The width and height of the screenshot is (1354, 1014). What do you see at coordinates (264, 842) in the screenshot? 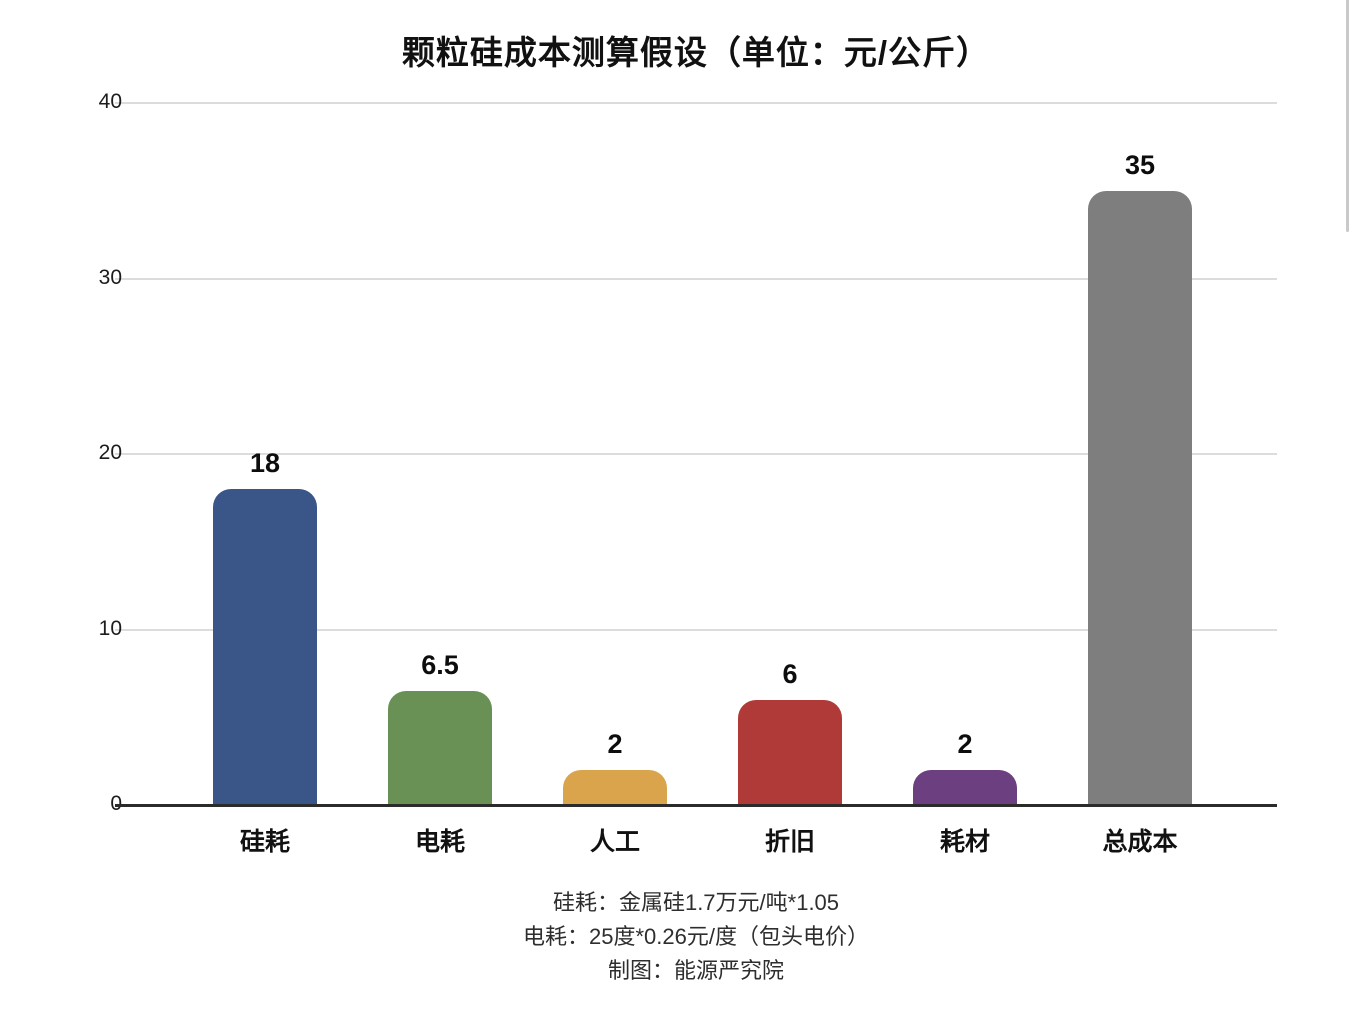
I see `x-axis-label: 硅耗` at bounding box center [264, 842].